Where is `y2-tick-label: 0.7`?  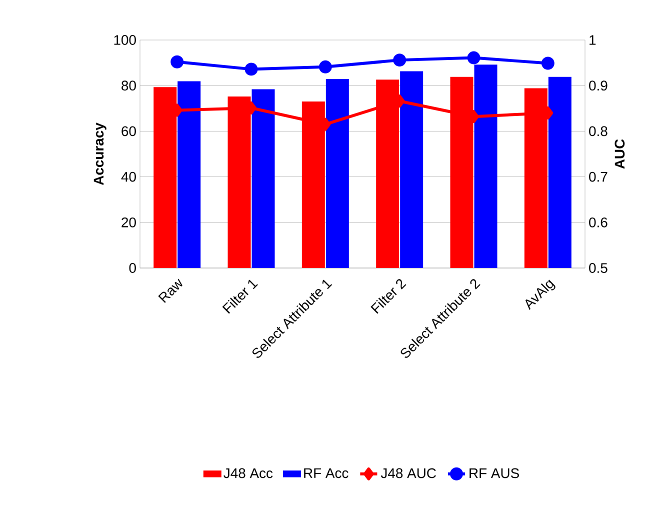
y2-tick-label: 0.7 is located at coordinates (598, 177).